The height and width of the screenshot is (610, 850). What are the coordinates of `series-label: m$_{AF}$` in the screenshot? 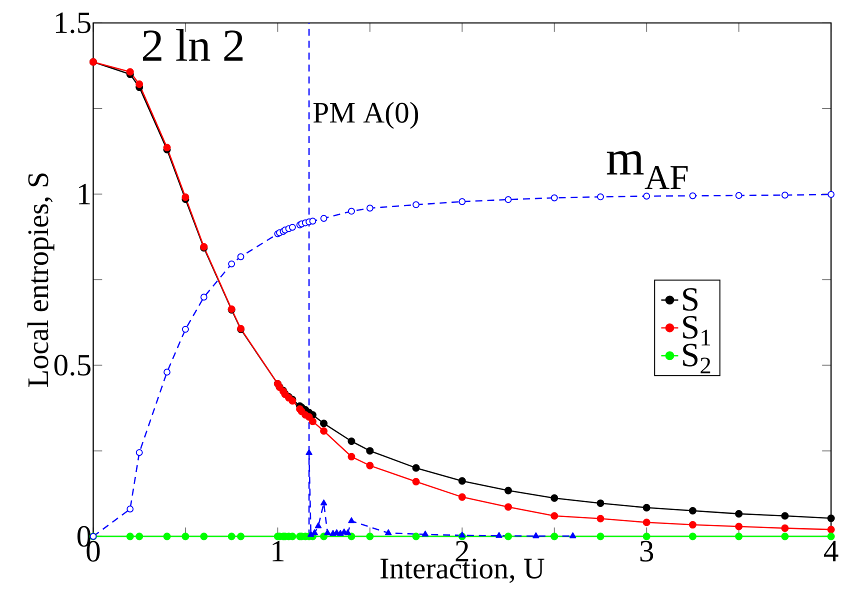 It's located at (647, 170).